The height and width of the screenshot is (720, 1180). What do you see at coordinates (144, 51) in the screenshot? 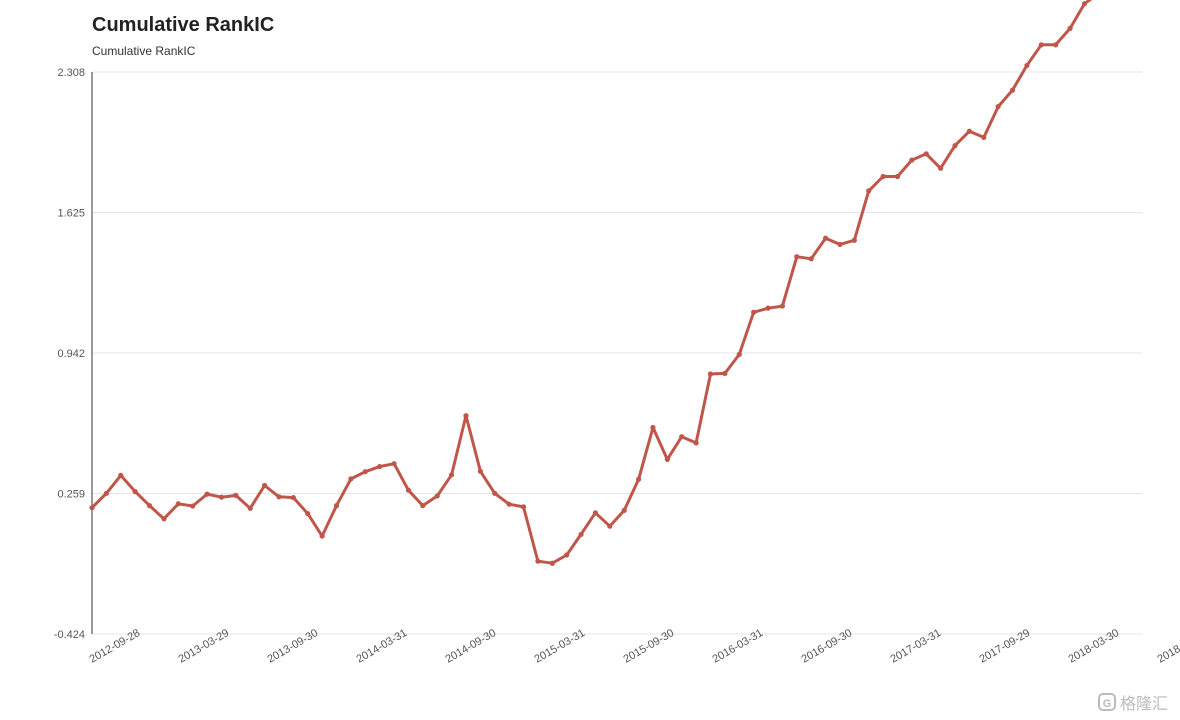
I see `chart-subtitle: Cumulative RankIC` at bounding box center [144, 51].